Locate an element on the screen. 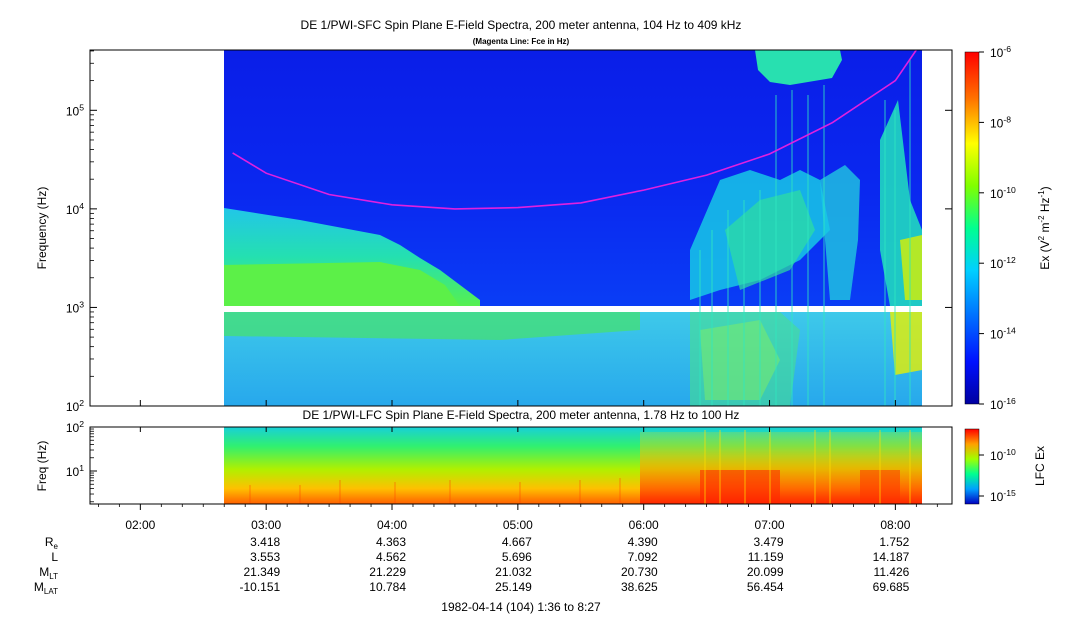  sfc-colorbar-ticks: 10⁻⁶ 10⁻⁸ 10⁻¹⁰ 10⁻¹² 10⁻¹⁴ 10⁻¹⁶ is located at coordinates (997, 228).